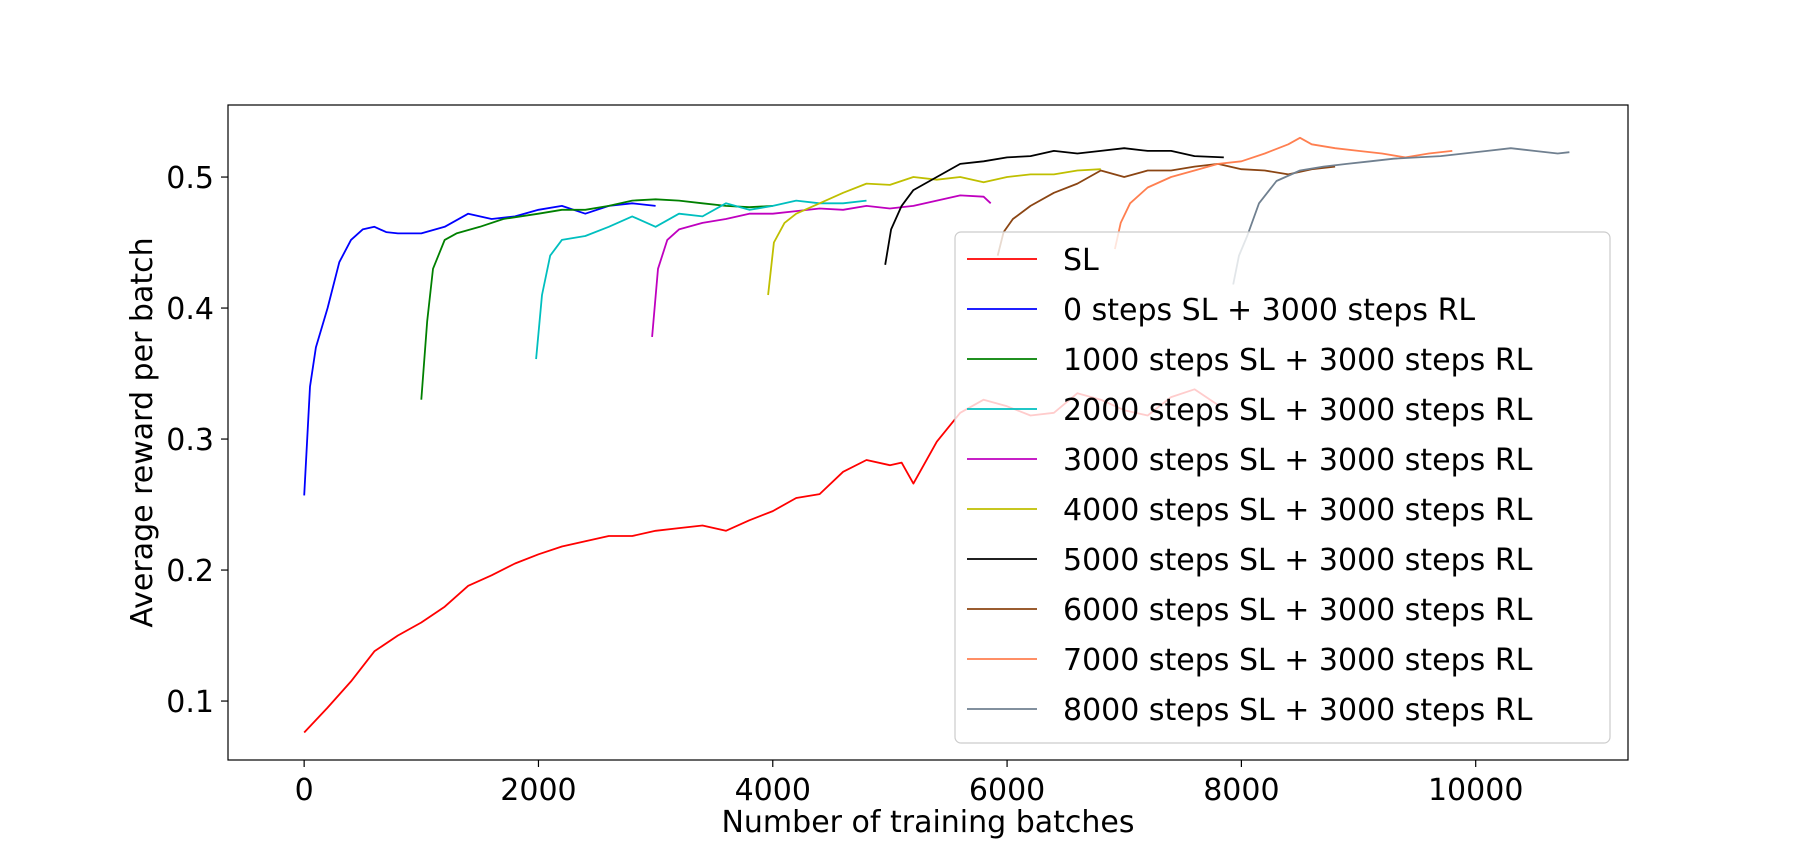 The width and height of the screenshot is (1800, 864). Describe the element at coordinates (927, 822) in the screenshot. I see `x-axis-label: Number of training batches` at that location.